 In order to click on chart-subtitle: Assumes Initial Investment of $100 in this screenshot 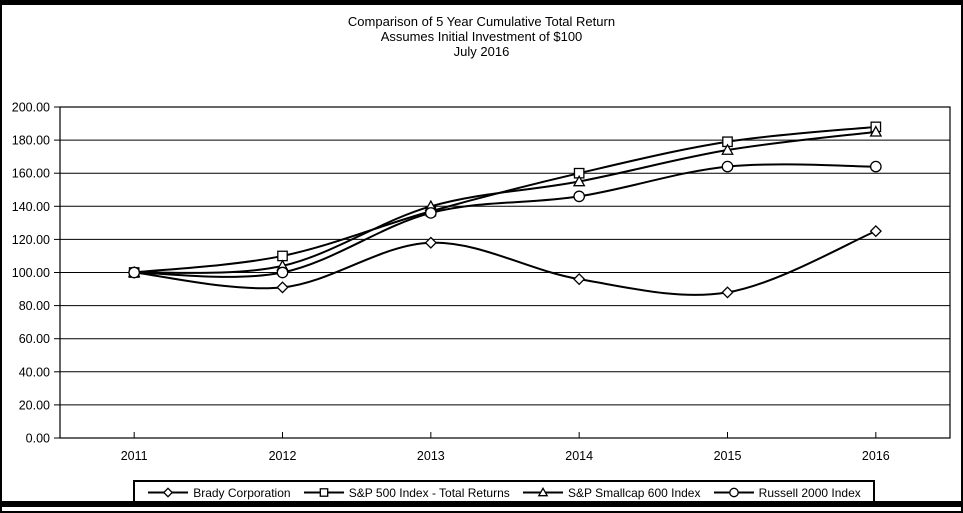, I will do `click(481, 36)`.